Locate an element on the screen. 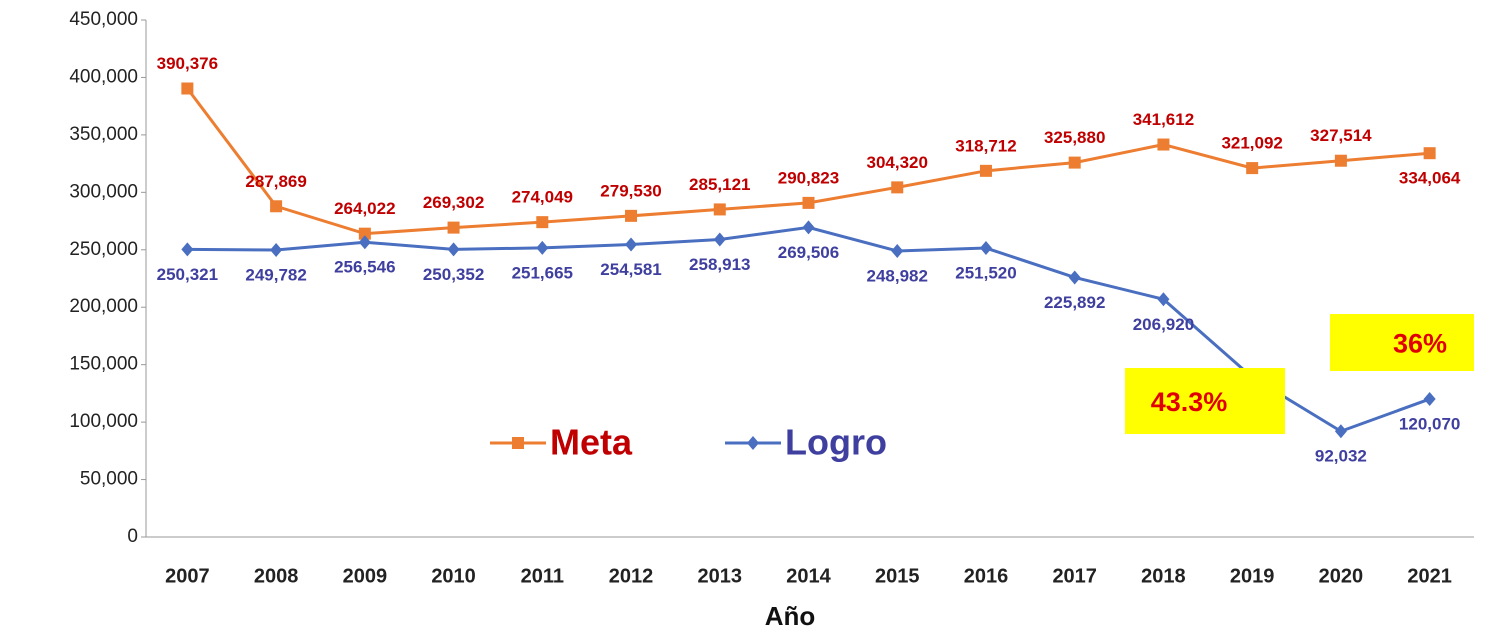  data-label: 334,064 is located at coordinates (1430, 178).